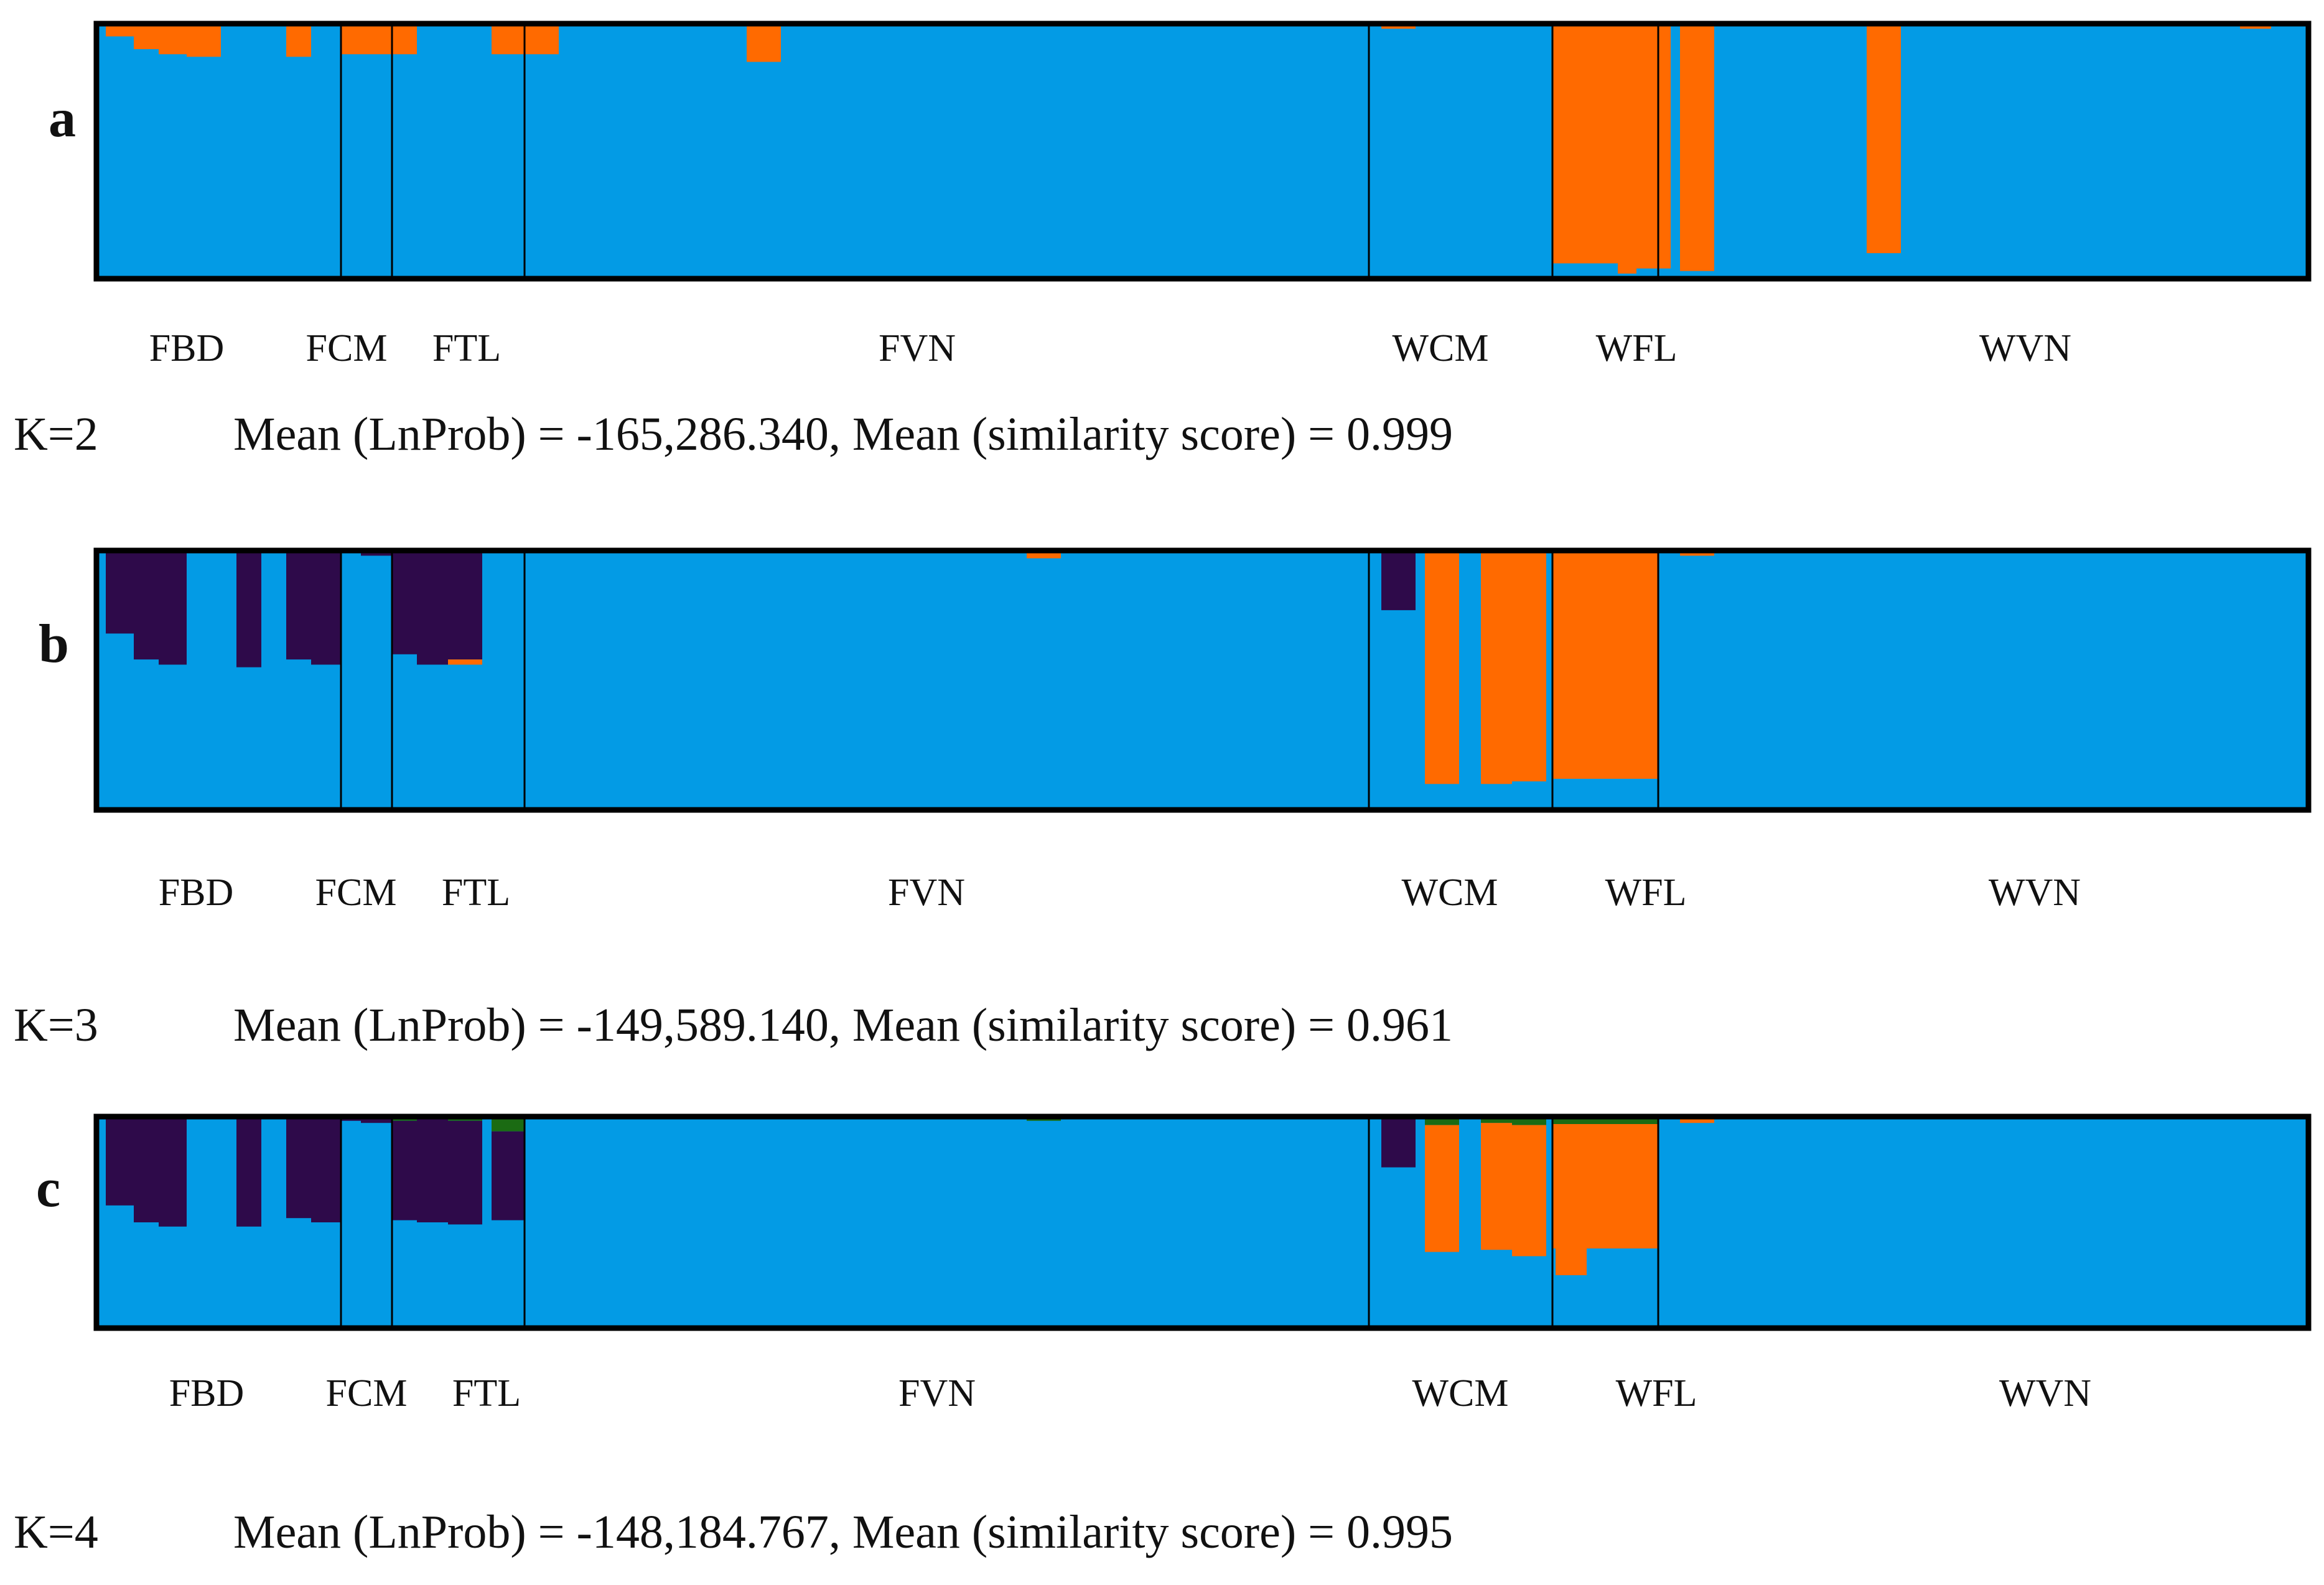 This screenshot has height=1585, width=2324. I want to click on population-label-c-fbd: FBD, so click(207, 1393).